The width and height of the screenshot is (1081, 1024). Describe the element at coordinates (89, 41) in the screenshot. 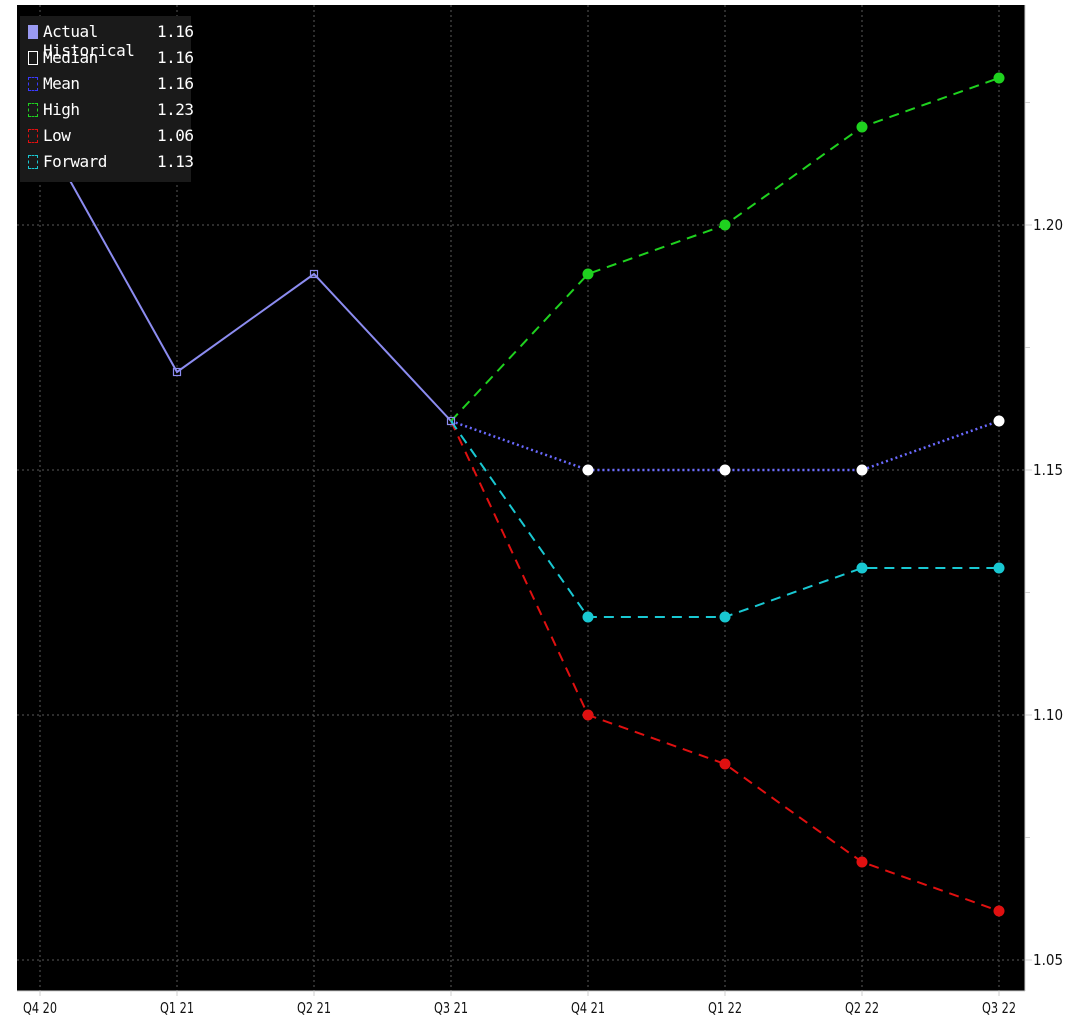

I see `legend-label: Actual Historical` at that location.